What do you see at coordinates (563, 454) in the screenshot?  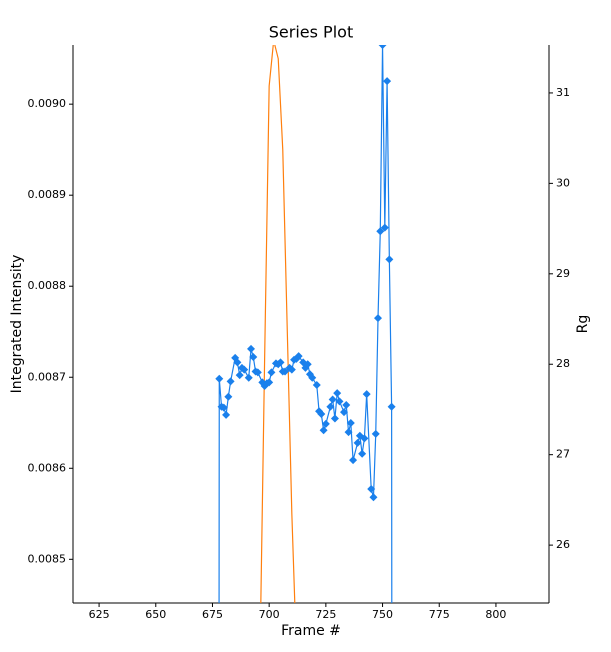 I see `y2-tick-label: 27` at bounding box center [563, 454].